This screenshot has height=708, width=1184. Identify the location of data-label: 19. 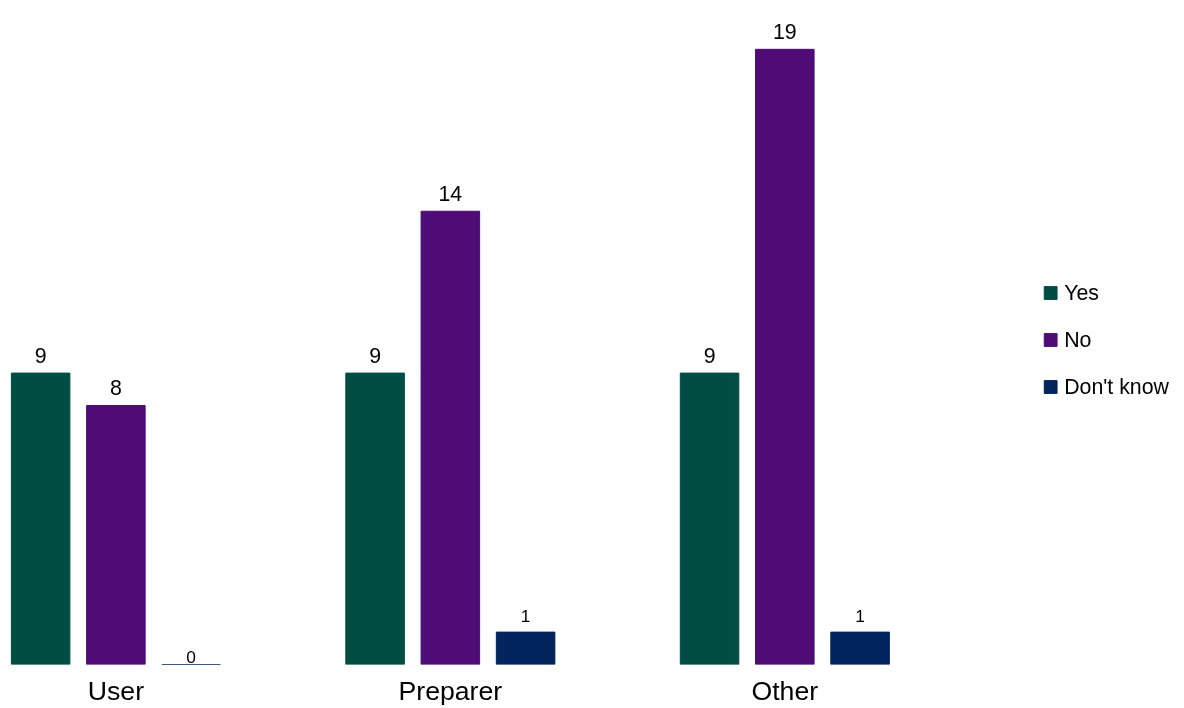
(784, 32).